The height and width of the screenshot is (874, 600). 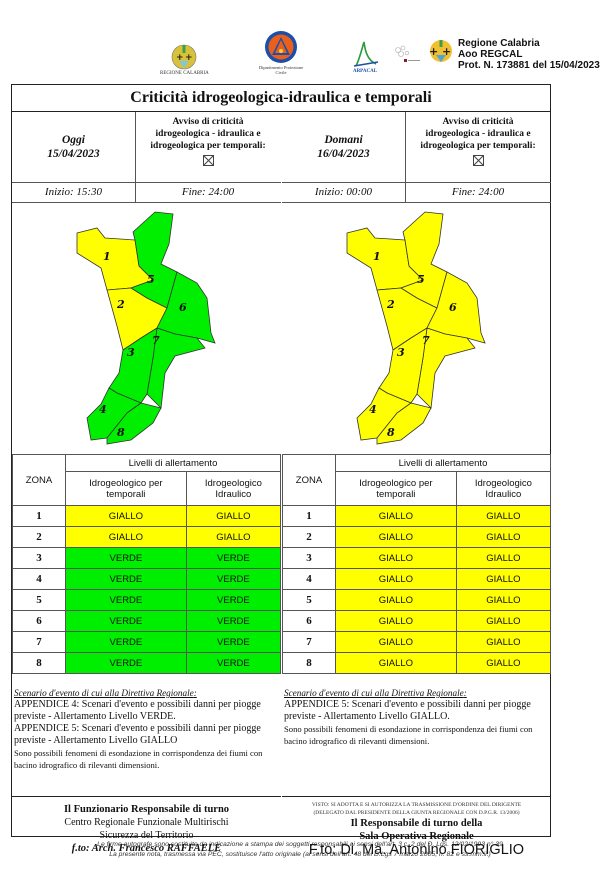 What do you see at coordinates (208, 122) in the screenshot?
I see `today-avviso-line: Avviso di criticità` at bounding box center [208, 122].